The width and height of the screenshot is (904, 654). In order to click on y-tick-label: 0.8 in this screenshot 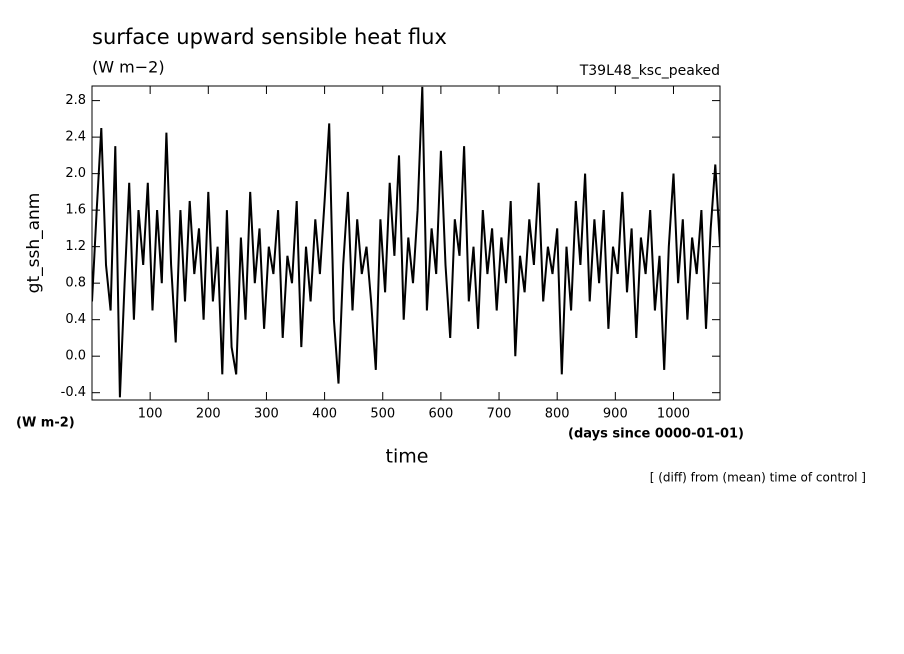, I will do `click(75, 283)`.